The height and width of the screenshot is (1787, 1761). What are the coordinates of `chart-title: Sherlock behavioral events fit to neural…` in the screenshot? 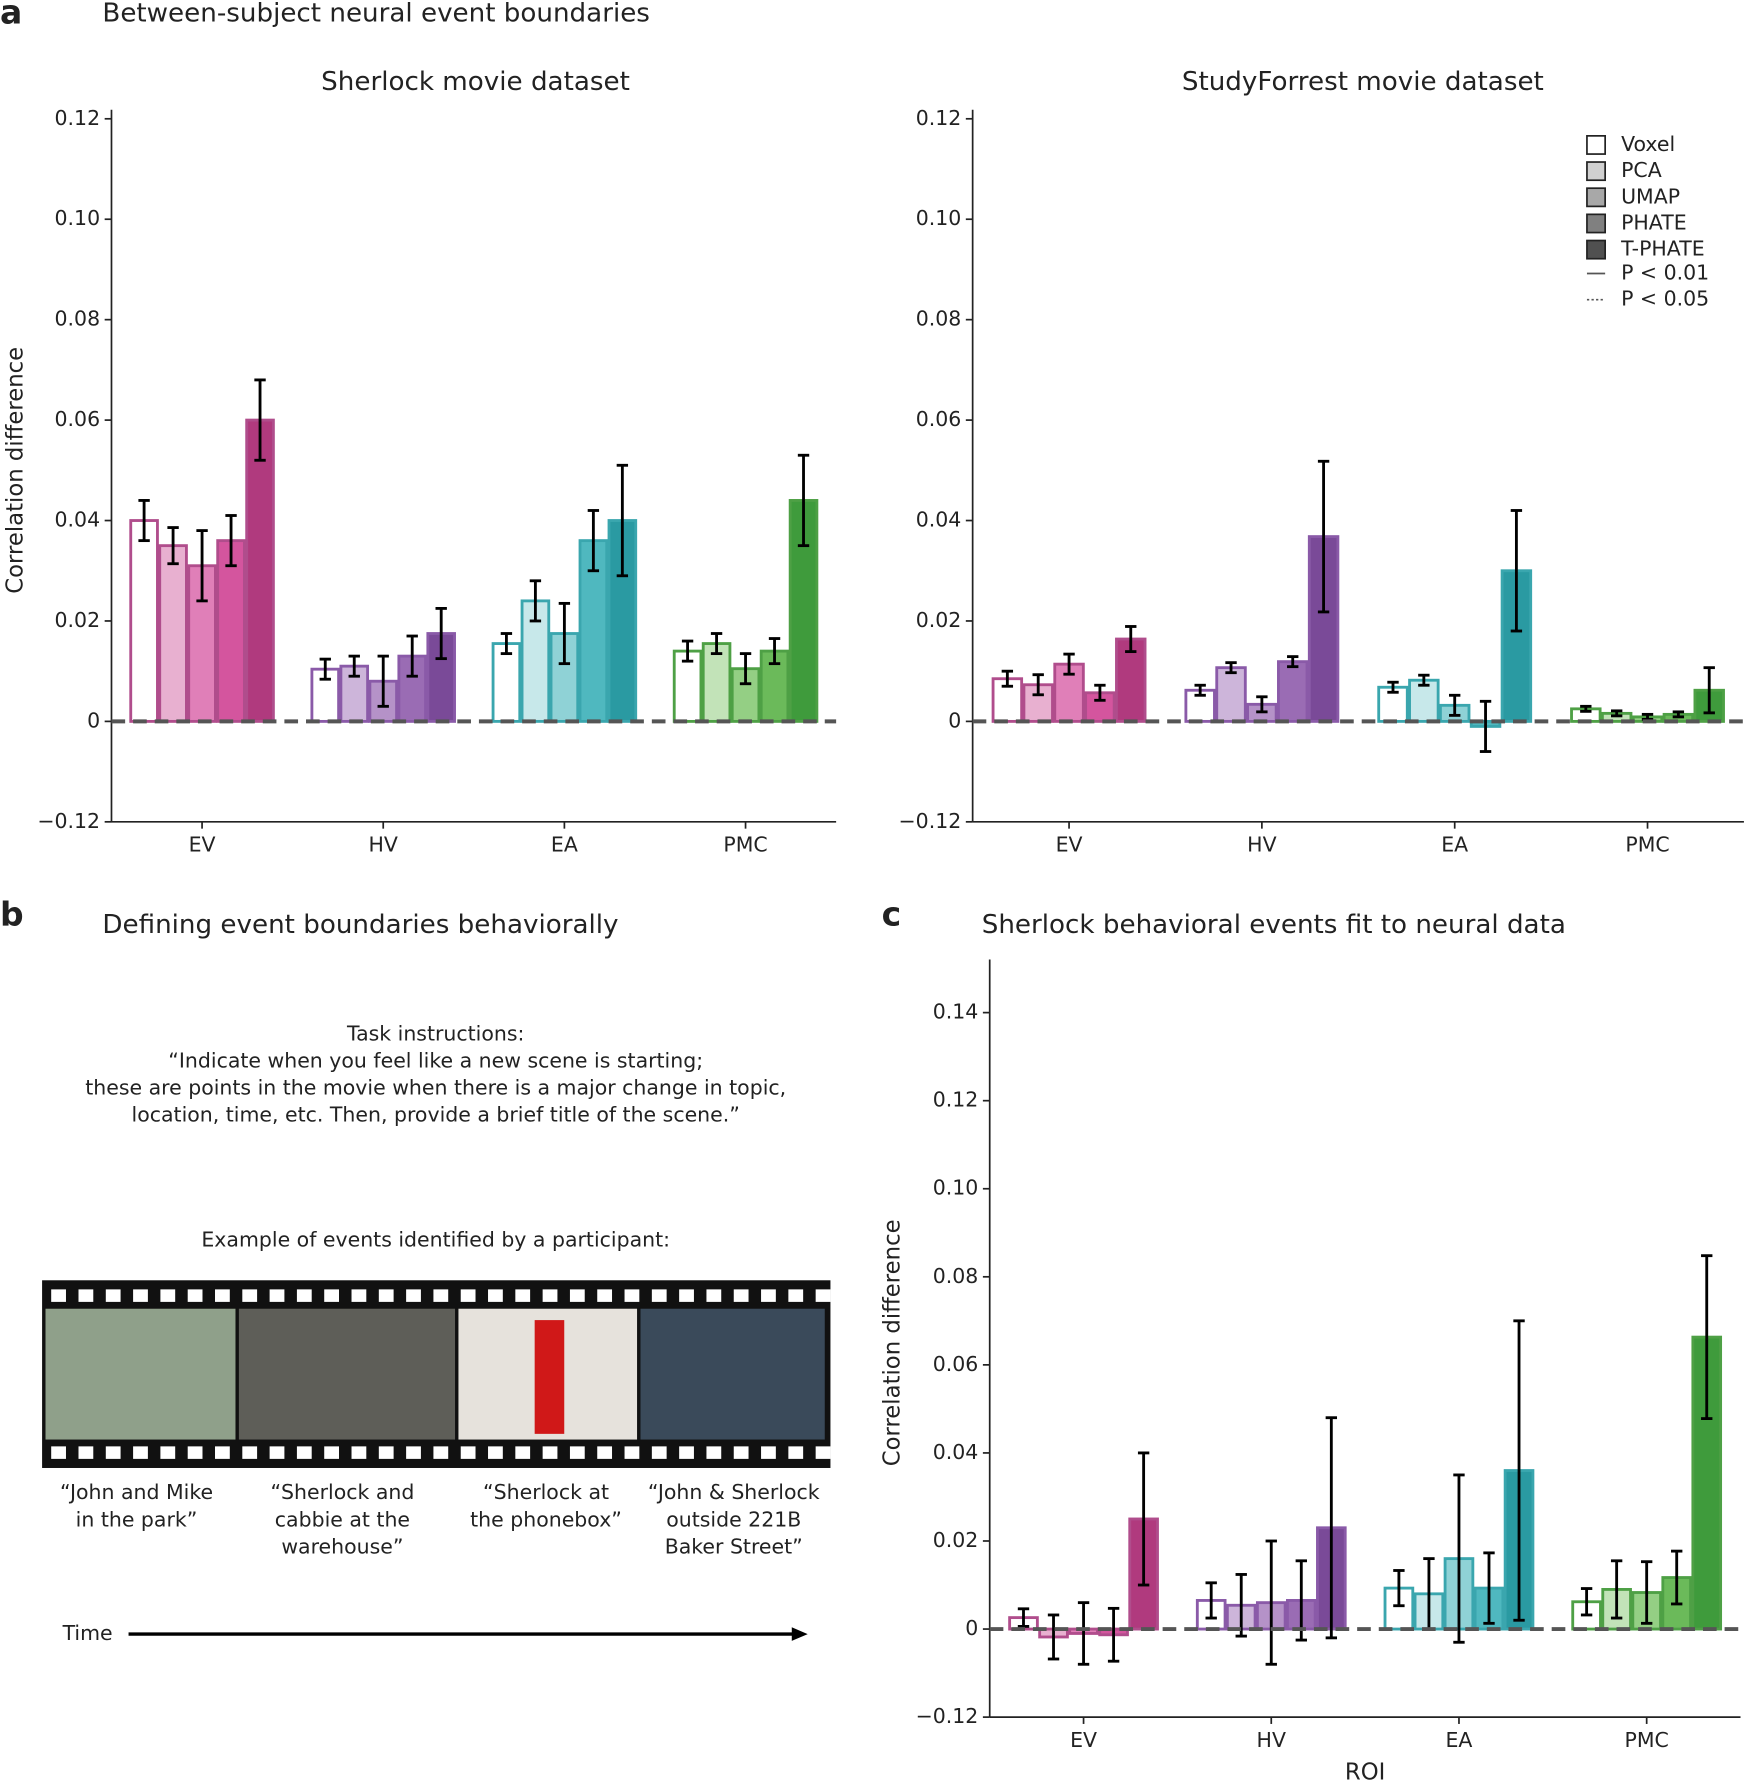 It's located at (1274, 925).